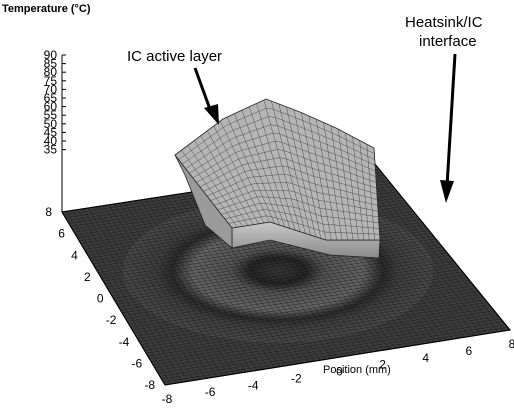  I want to click on z-axis-label: Temperature (°C), so click(46, 9).